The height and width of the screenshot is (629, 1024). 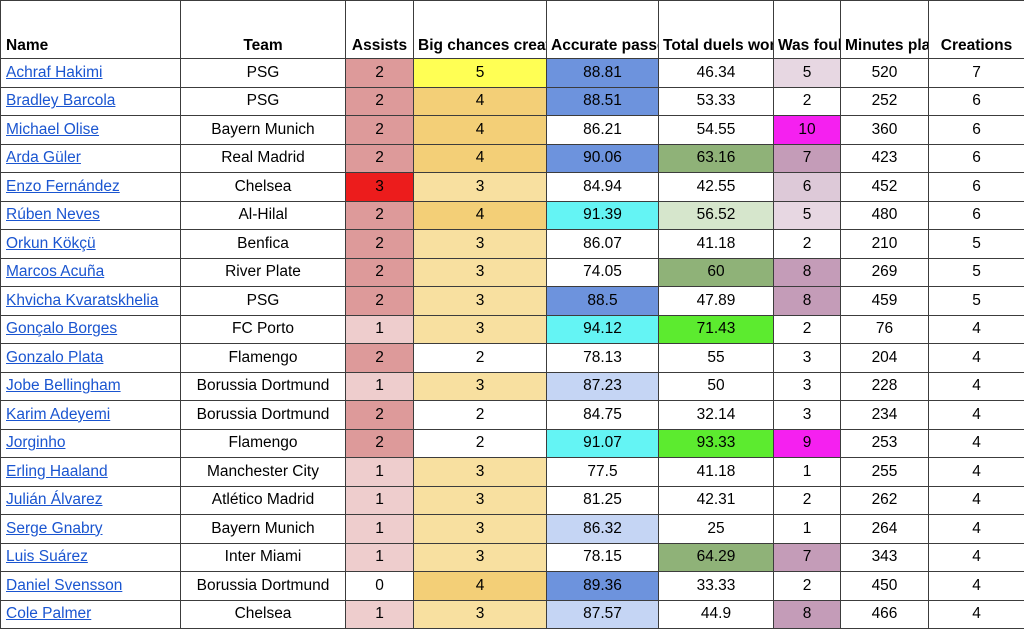 What do you see at coordinates (885, 586) in the screenshot?
I see `cell-minutes: 450` at bounding box center [885, 586].